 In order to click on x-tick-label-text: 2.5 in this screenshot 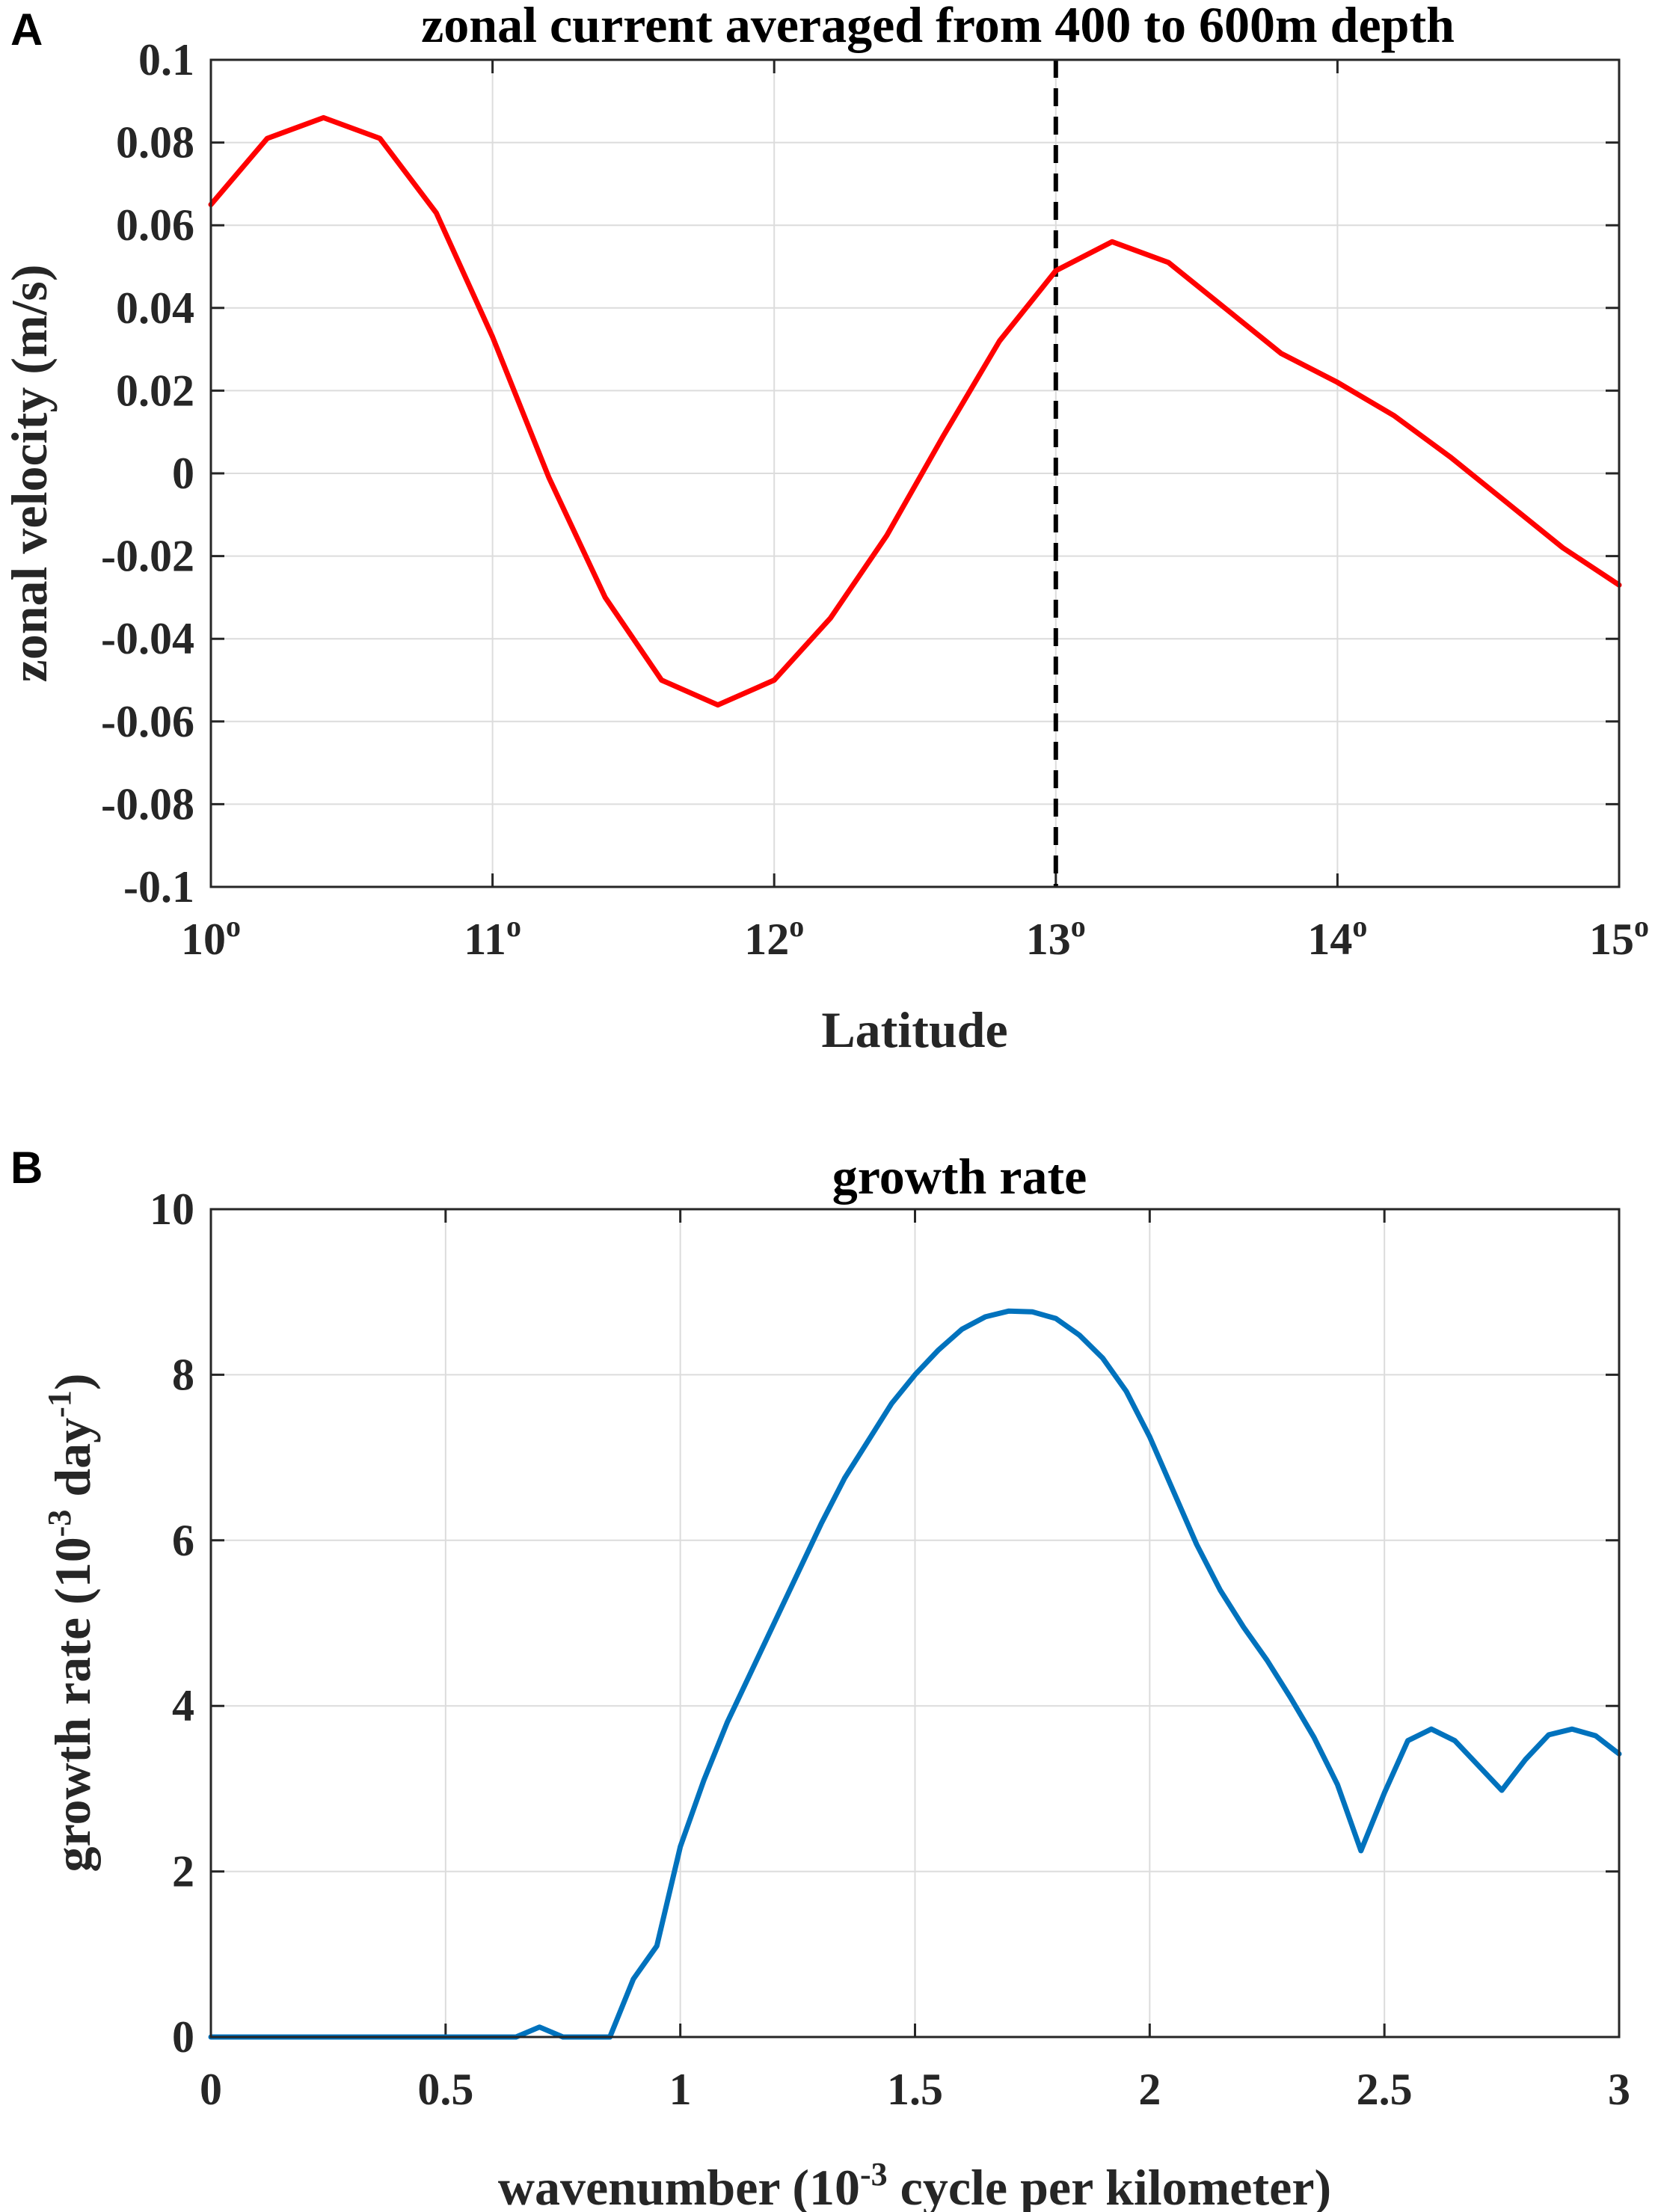, I will do `click(1385, 2089)`.